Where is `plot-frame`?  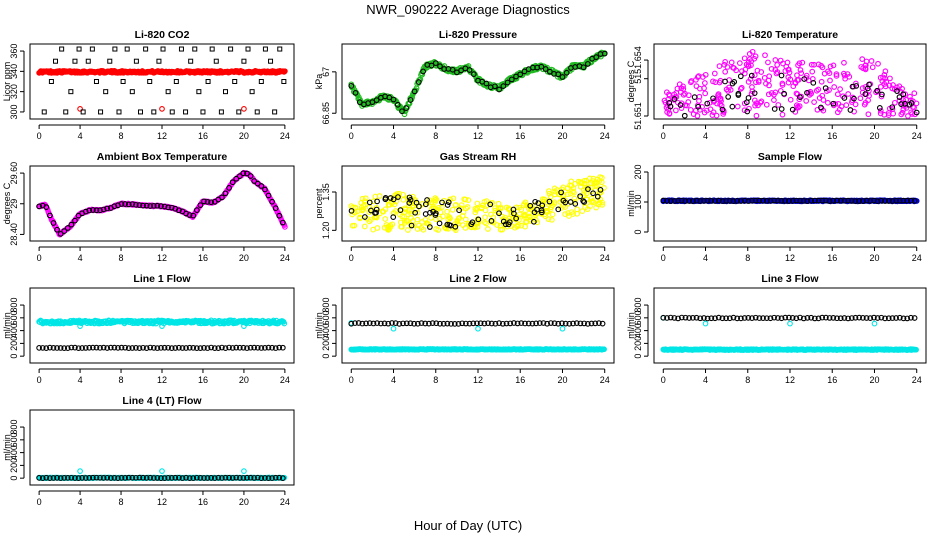
plot-frame is located at coordinates (790, 81).